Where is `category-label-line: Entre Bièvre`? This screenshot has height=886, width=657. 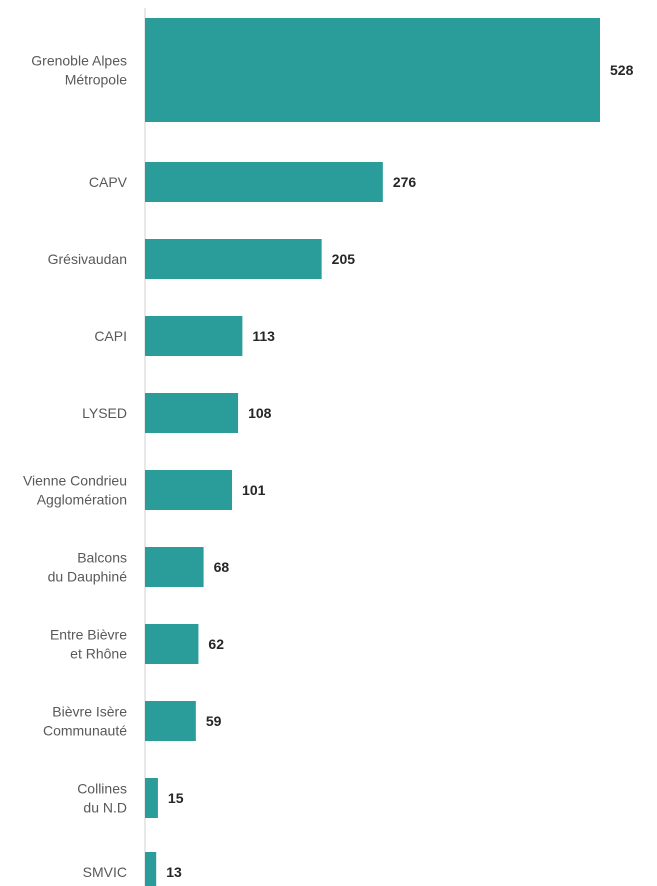 category-label-line: Entre Bièvre is located at coordinates (88, 635).